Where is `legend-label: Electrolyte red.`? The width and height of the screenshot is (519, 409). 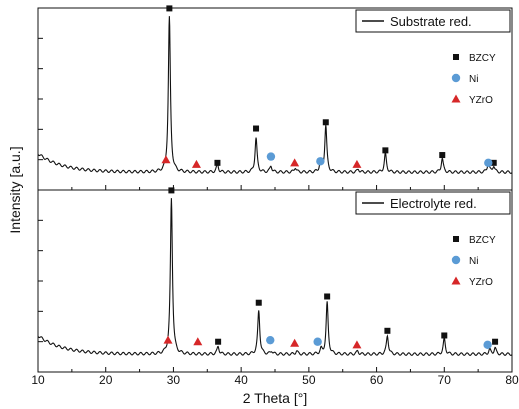
legend-label: Electrolyte red. is located at coordinates (433, 203).